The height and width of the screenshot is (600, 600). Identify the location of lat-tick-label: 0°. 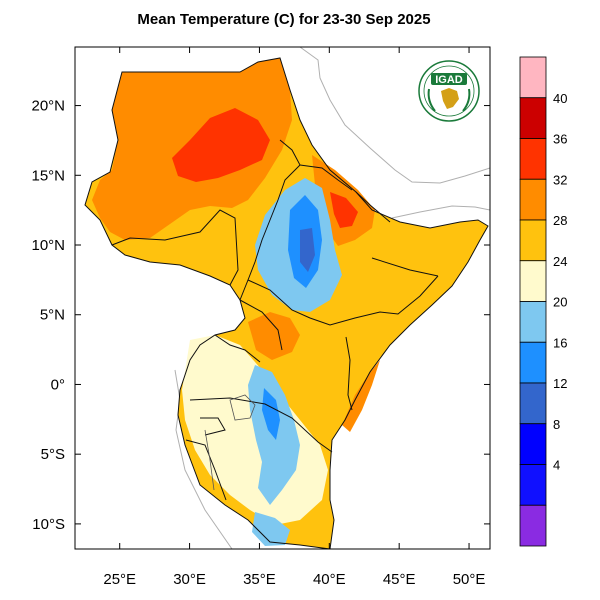
(58, 384).